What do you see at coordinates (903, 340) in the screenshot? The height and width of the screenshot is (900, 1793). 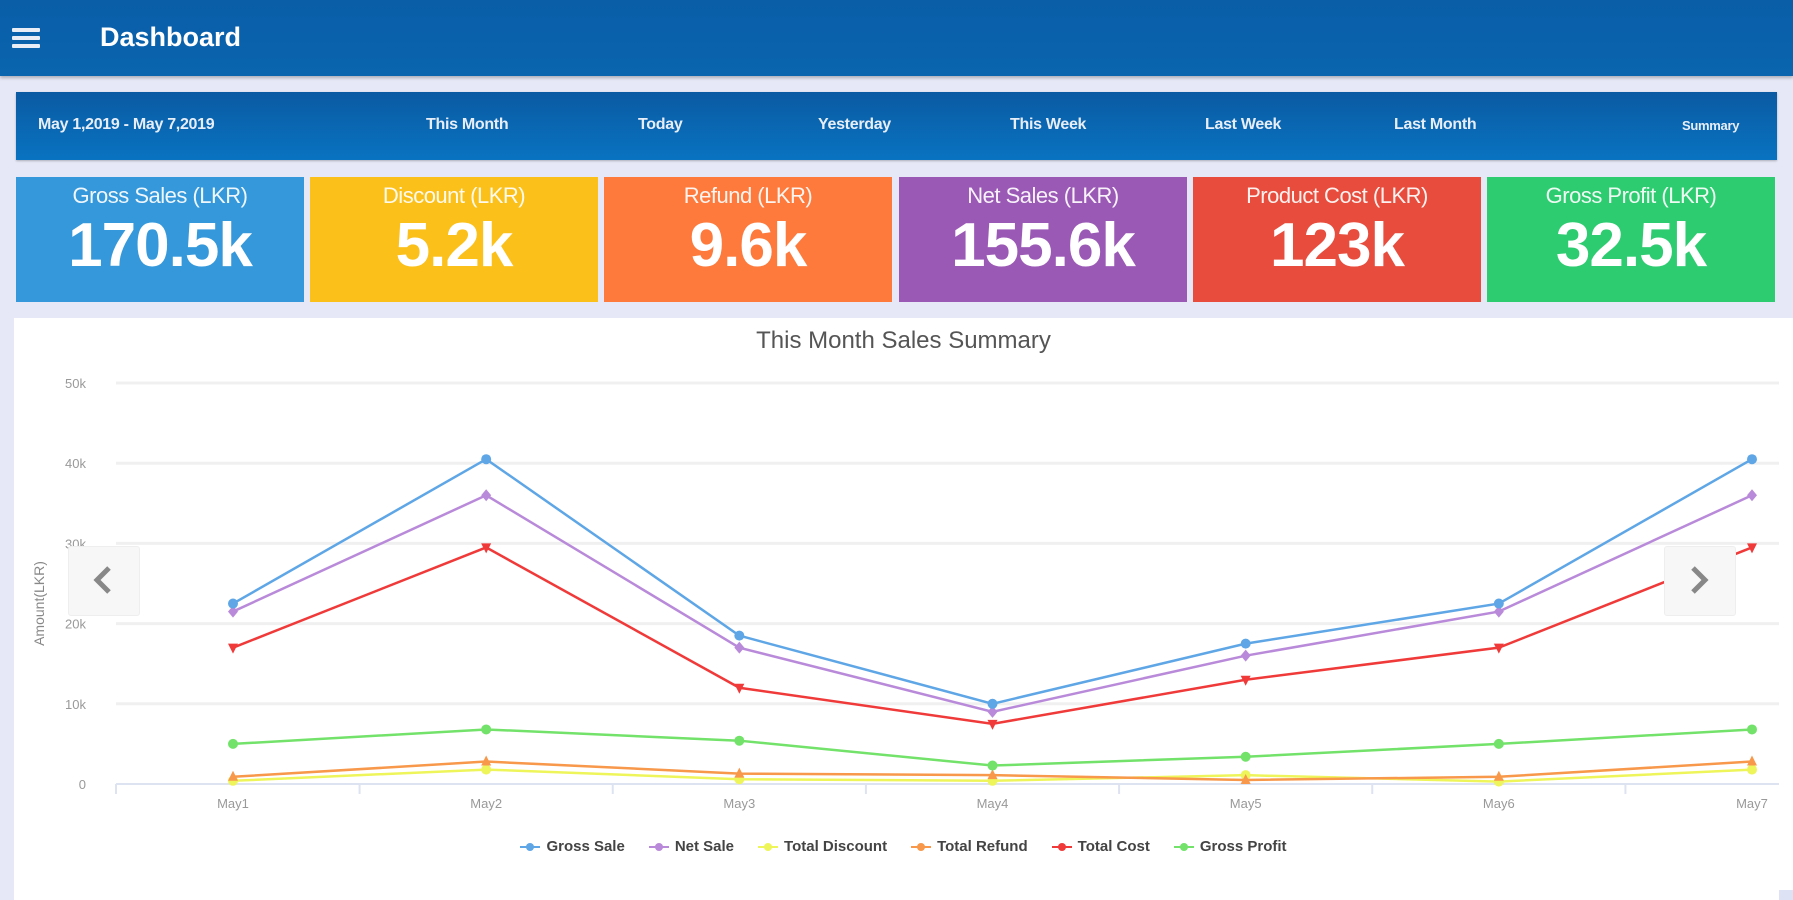 I see `chart-title: This Month Sales Summary` at bounding box center [903, 340].